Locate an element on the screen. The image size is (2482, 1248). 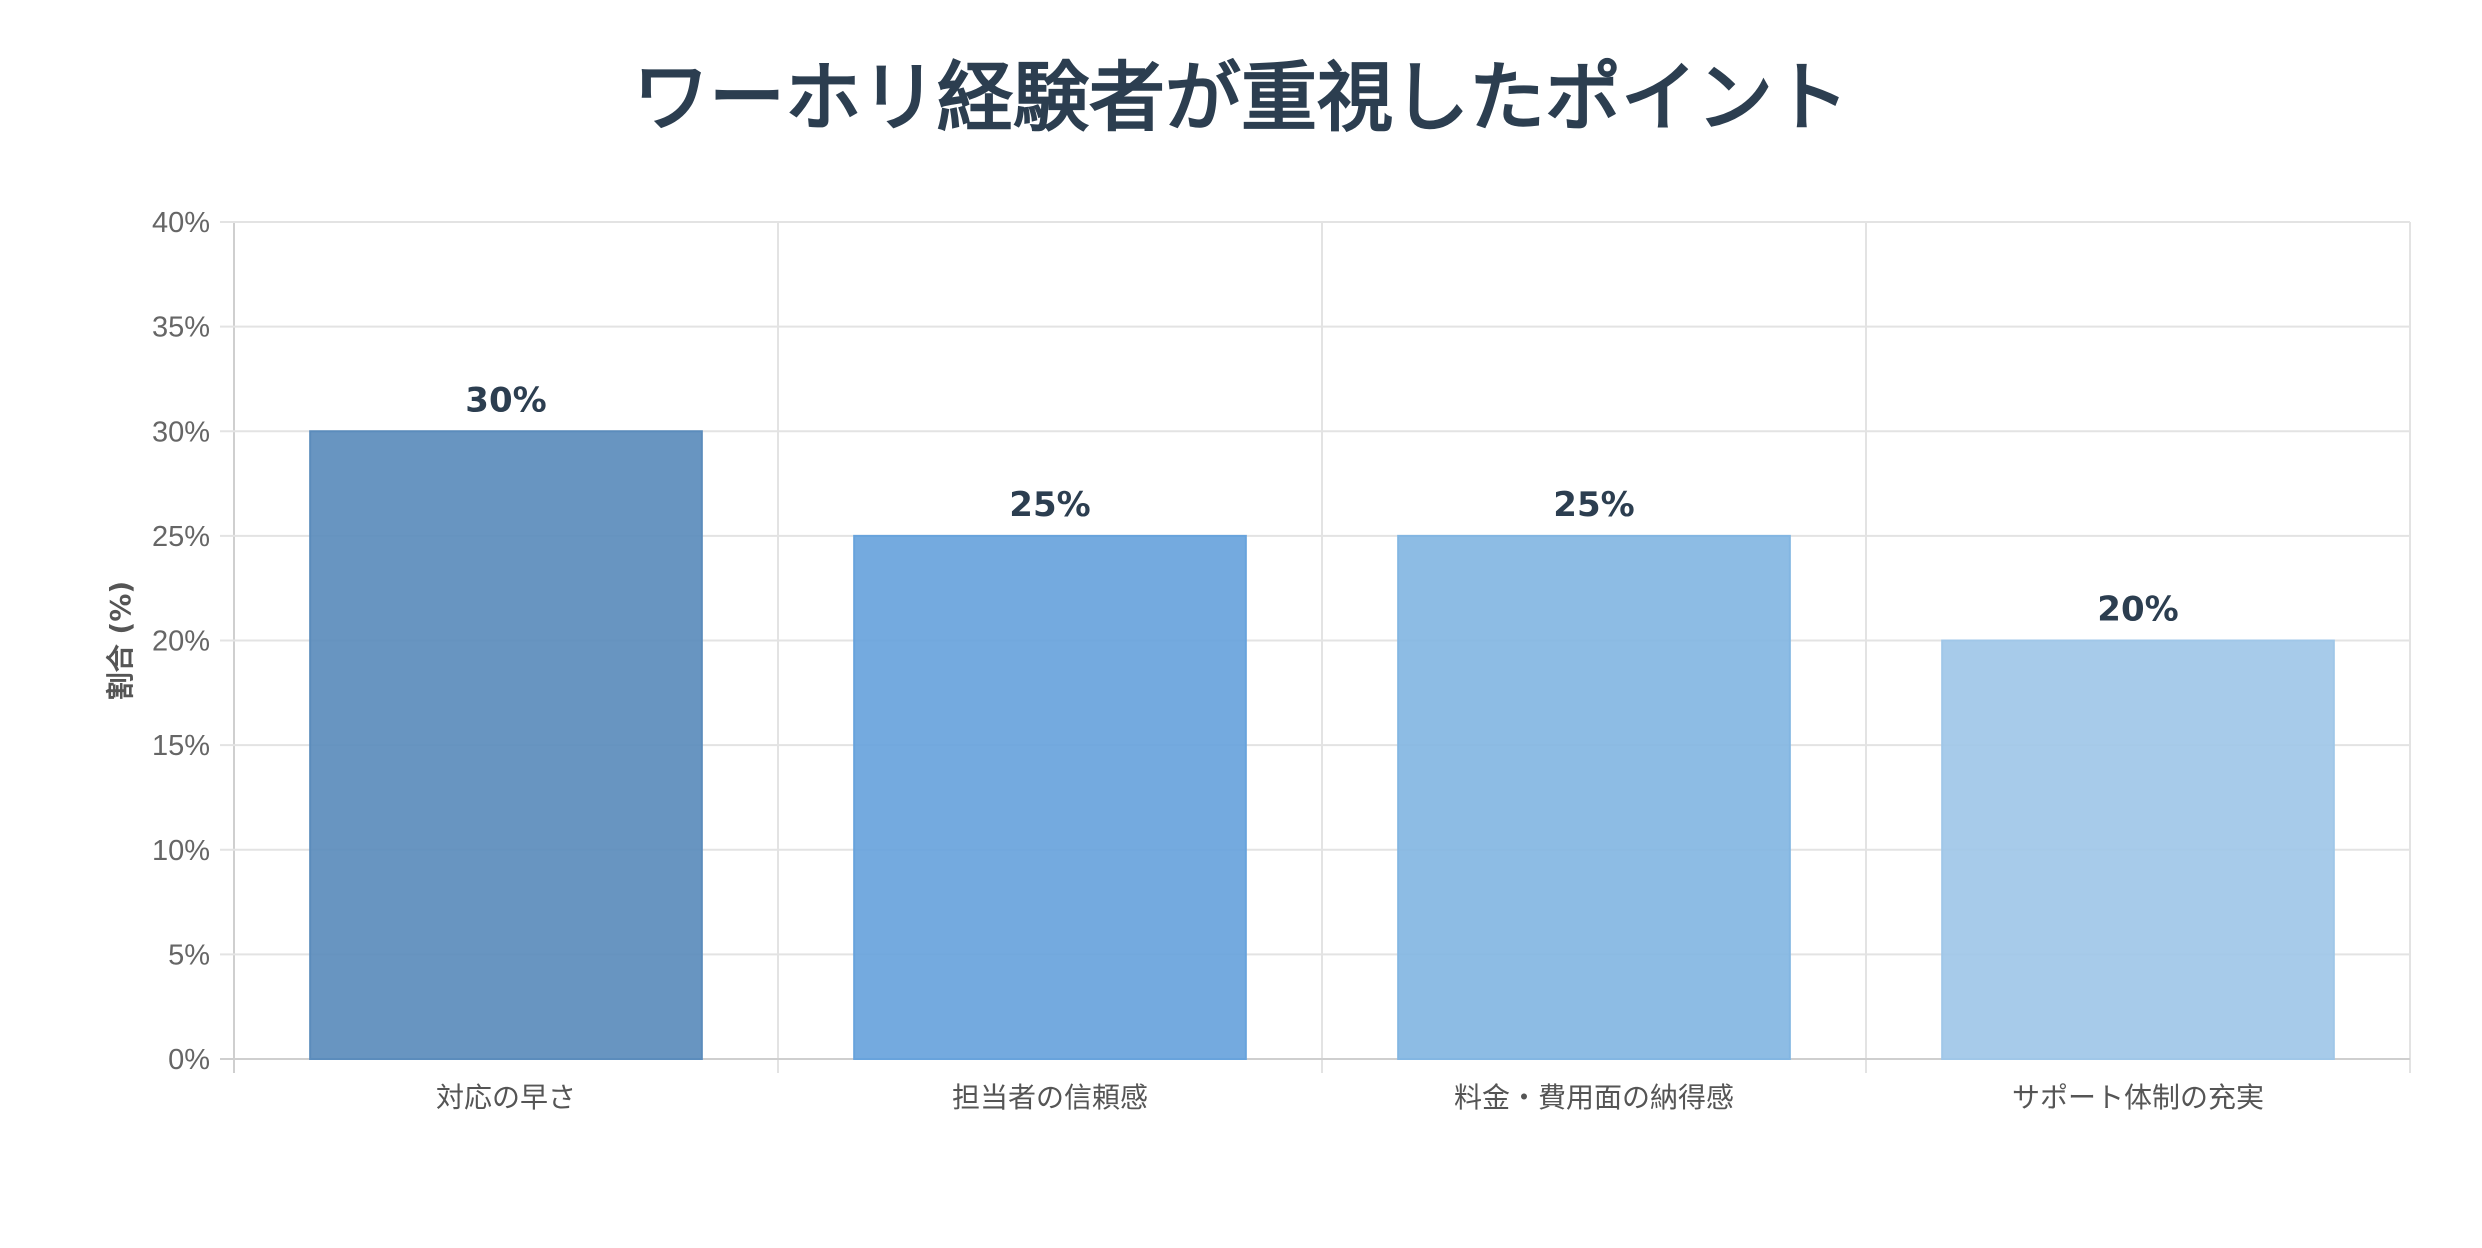
y-tick-label: 20% is located at coordinates (181, 642).